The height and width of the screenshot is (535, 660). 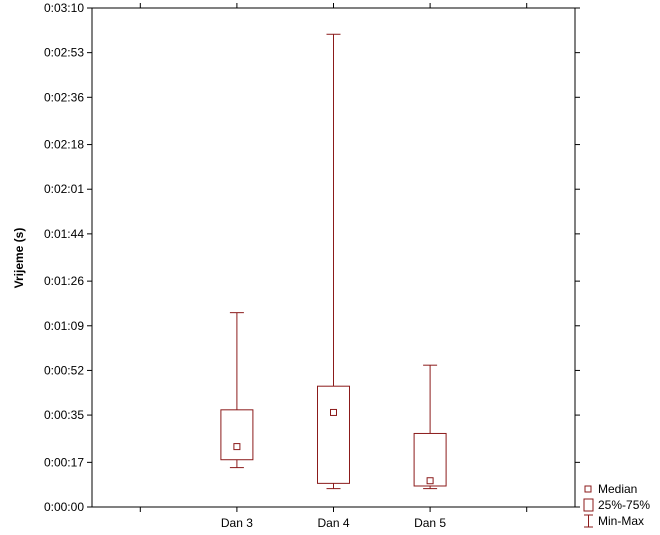 I want to click on legend-median-label: Median, so click(x=617, y=489).